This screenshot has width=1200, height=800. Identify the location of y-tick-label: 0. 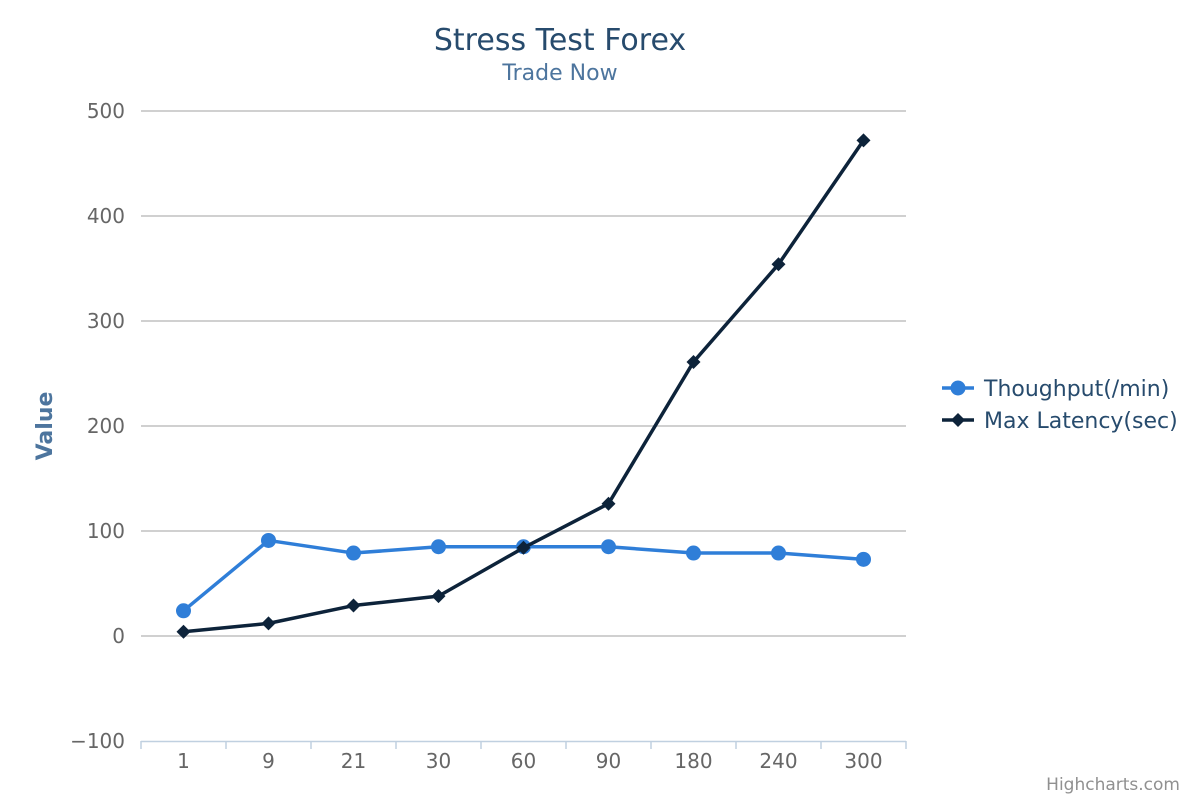
(118, 636).